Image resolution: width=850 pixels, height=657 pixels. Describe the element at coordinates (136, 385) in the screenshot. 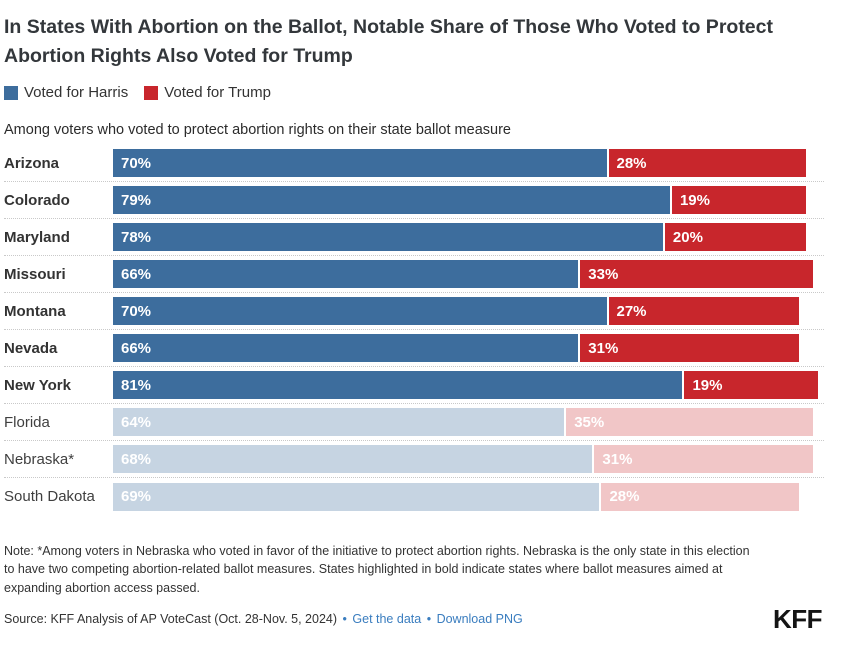

I see `harris-value-label: 81%` at that location.